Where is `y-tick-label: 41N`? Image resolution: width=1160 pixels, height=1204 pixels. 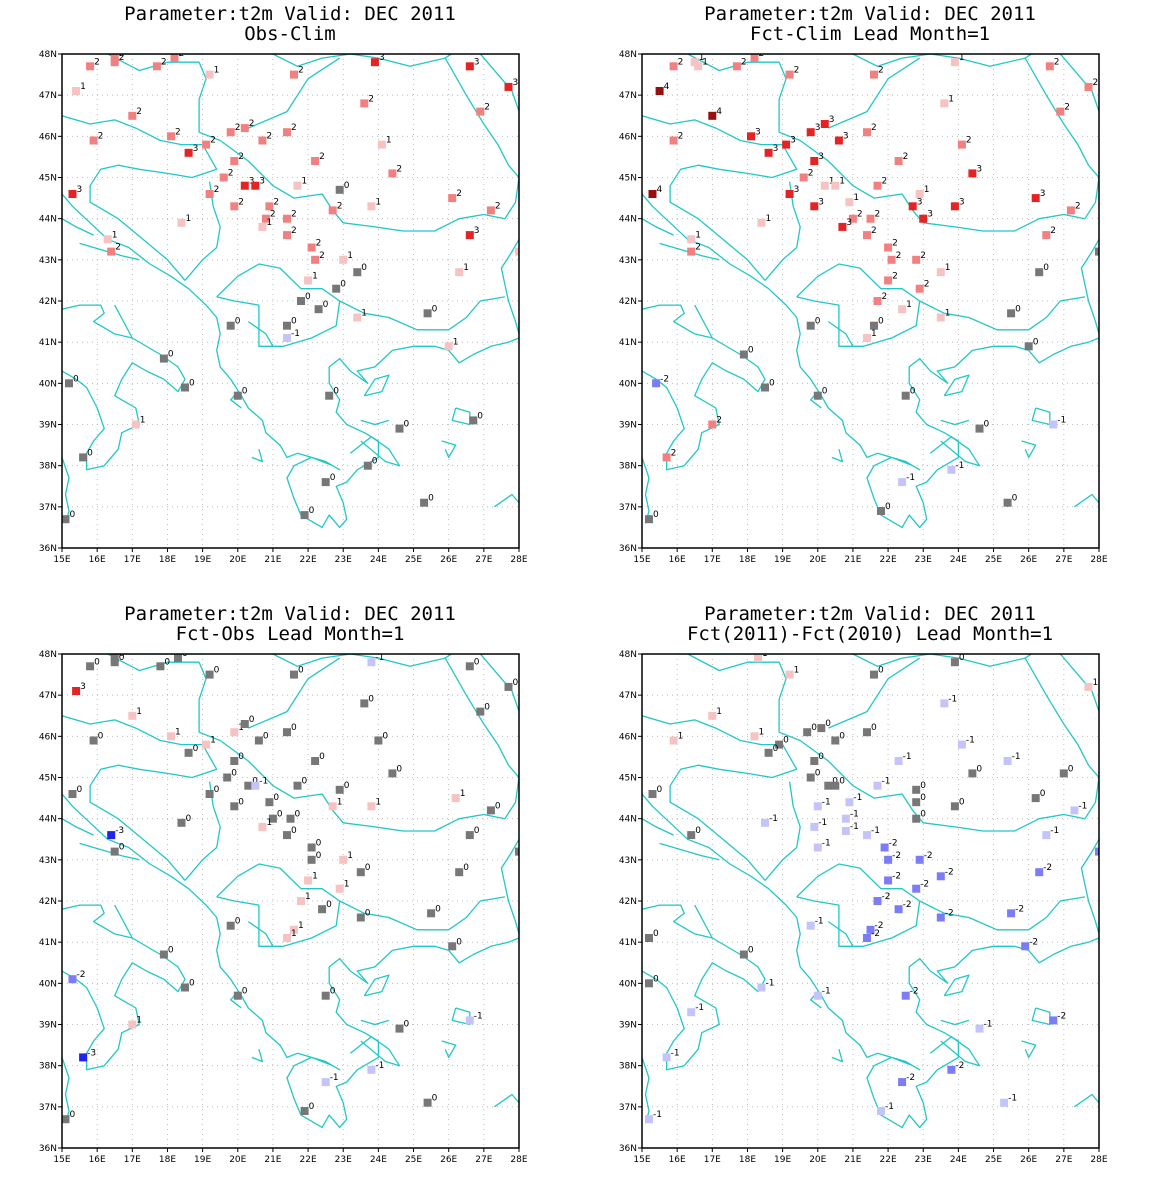
y-tick-label: 41N is located at coordinates (48, 343).